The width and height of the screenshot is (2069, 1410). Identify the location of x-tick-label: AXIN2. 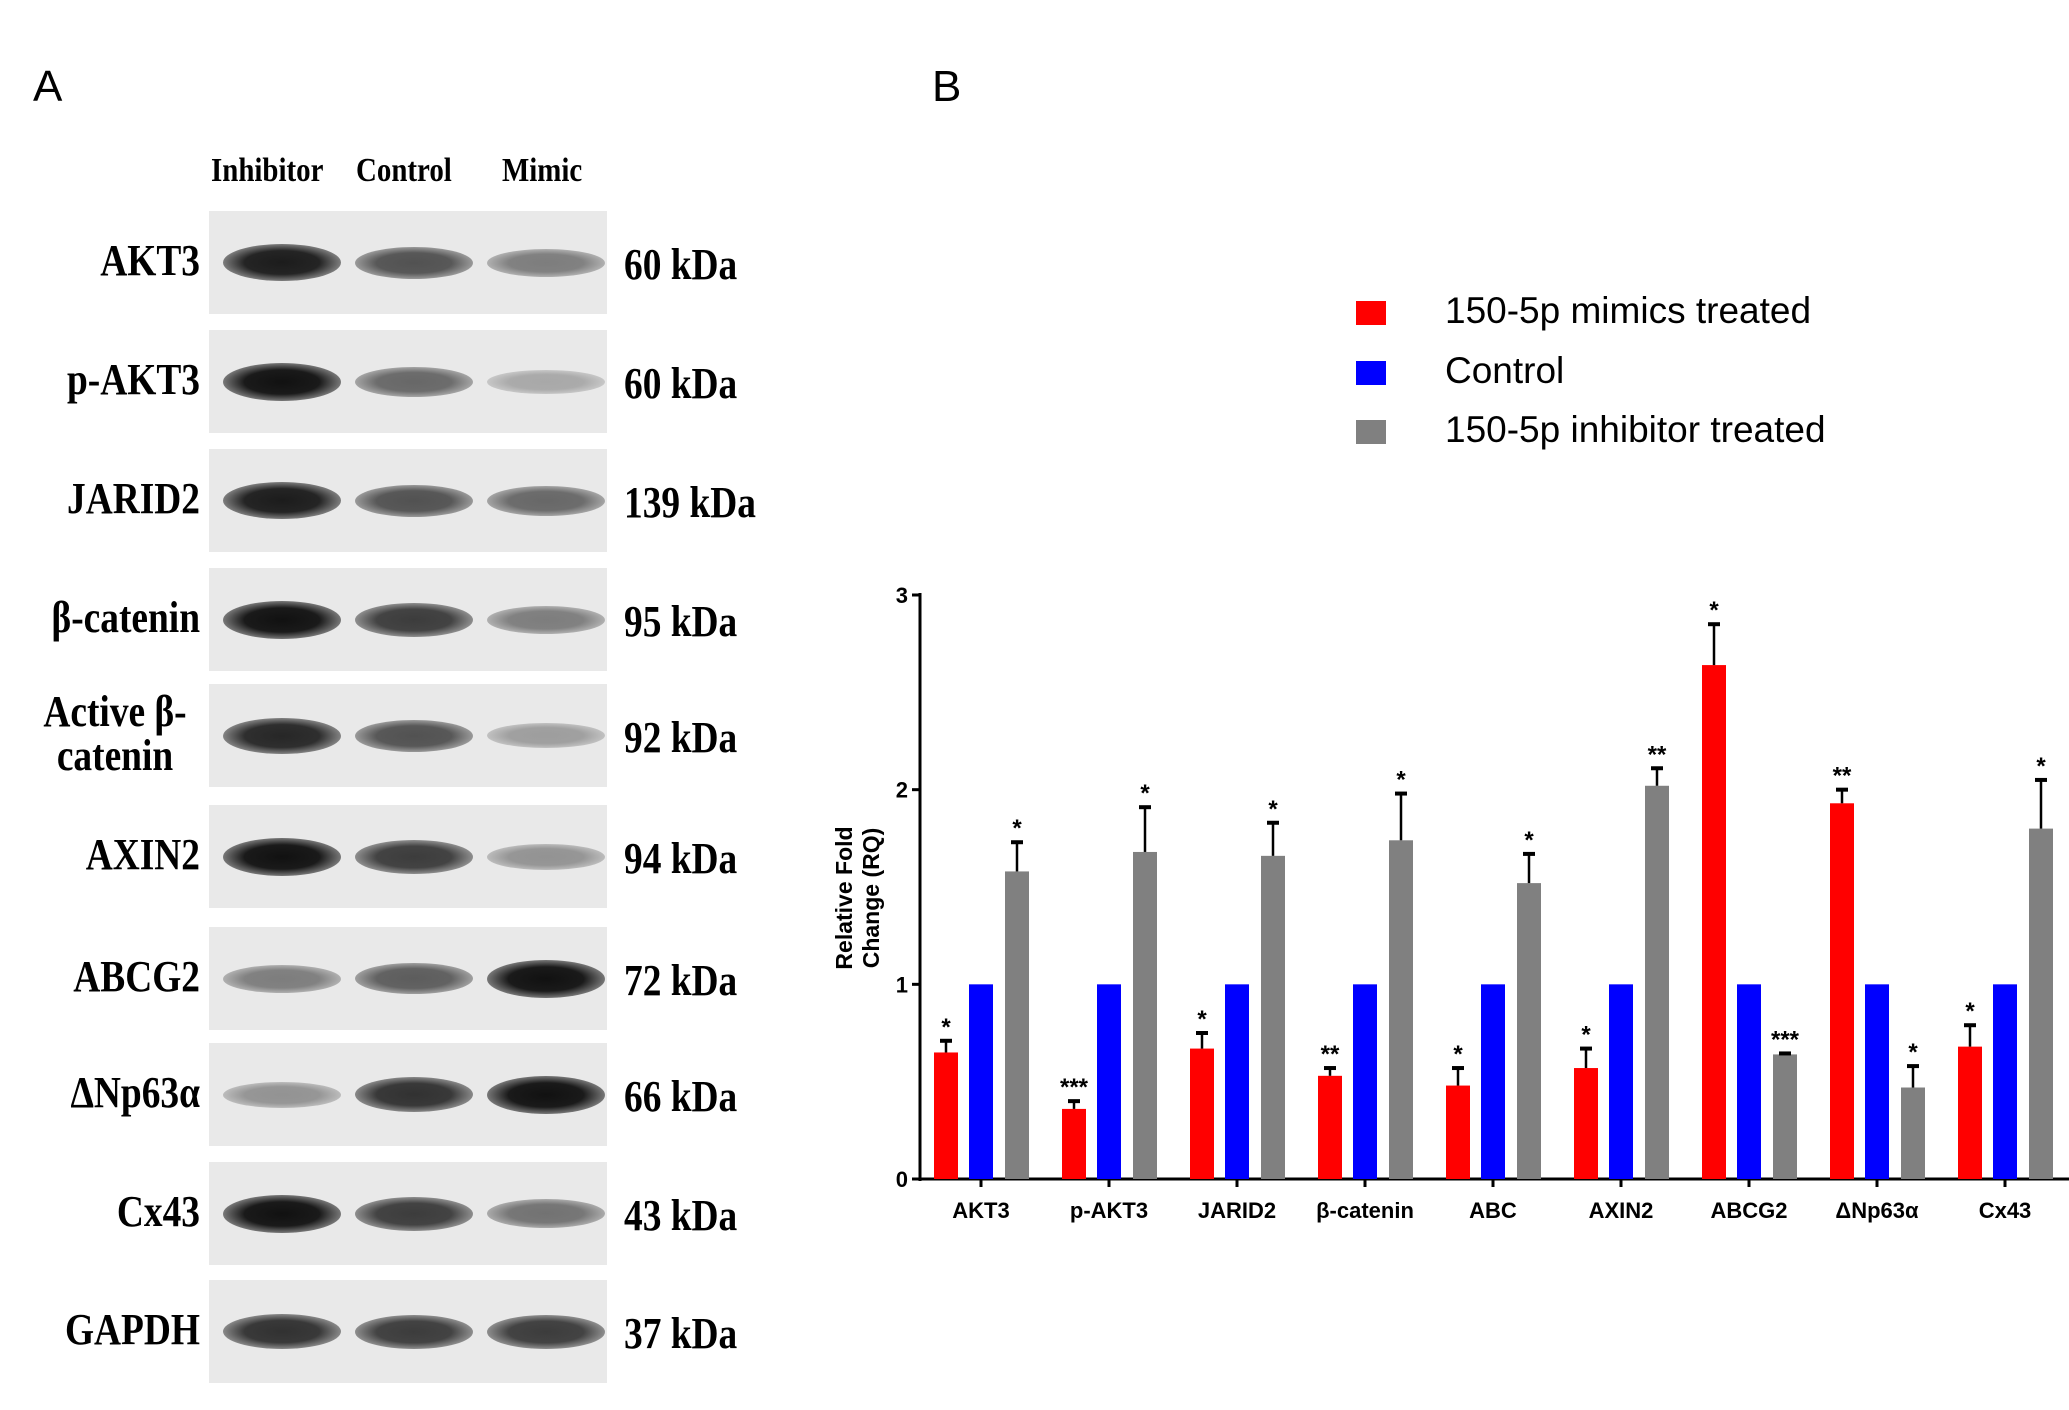
(1621, 1210).